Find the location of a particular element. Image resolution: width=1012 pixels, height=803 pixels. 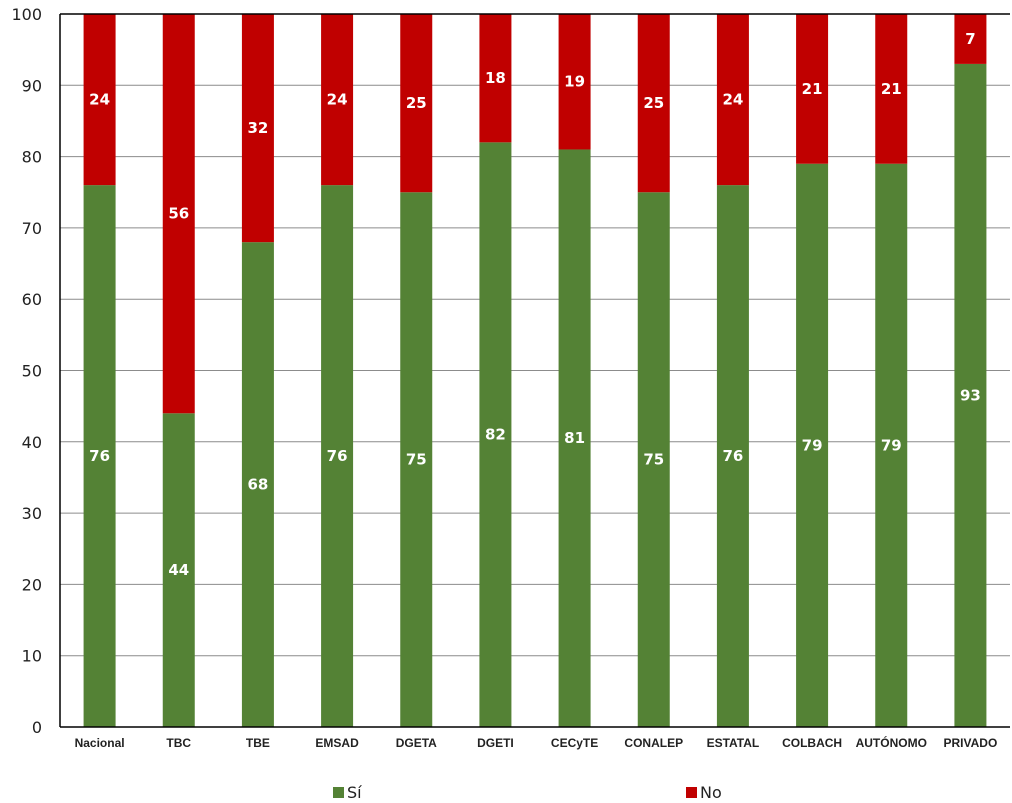

data-label-si-colbach: 79 is located at coordinates (812, 445).